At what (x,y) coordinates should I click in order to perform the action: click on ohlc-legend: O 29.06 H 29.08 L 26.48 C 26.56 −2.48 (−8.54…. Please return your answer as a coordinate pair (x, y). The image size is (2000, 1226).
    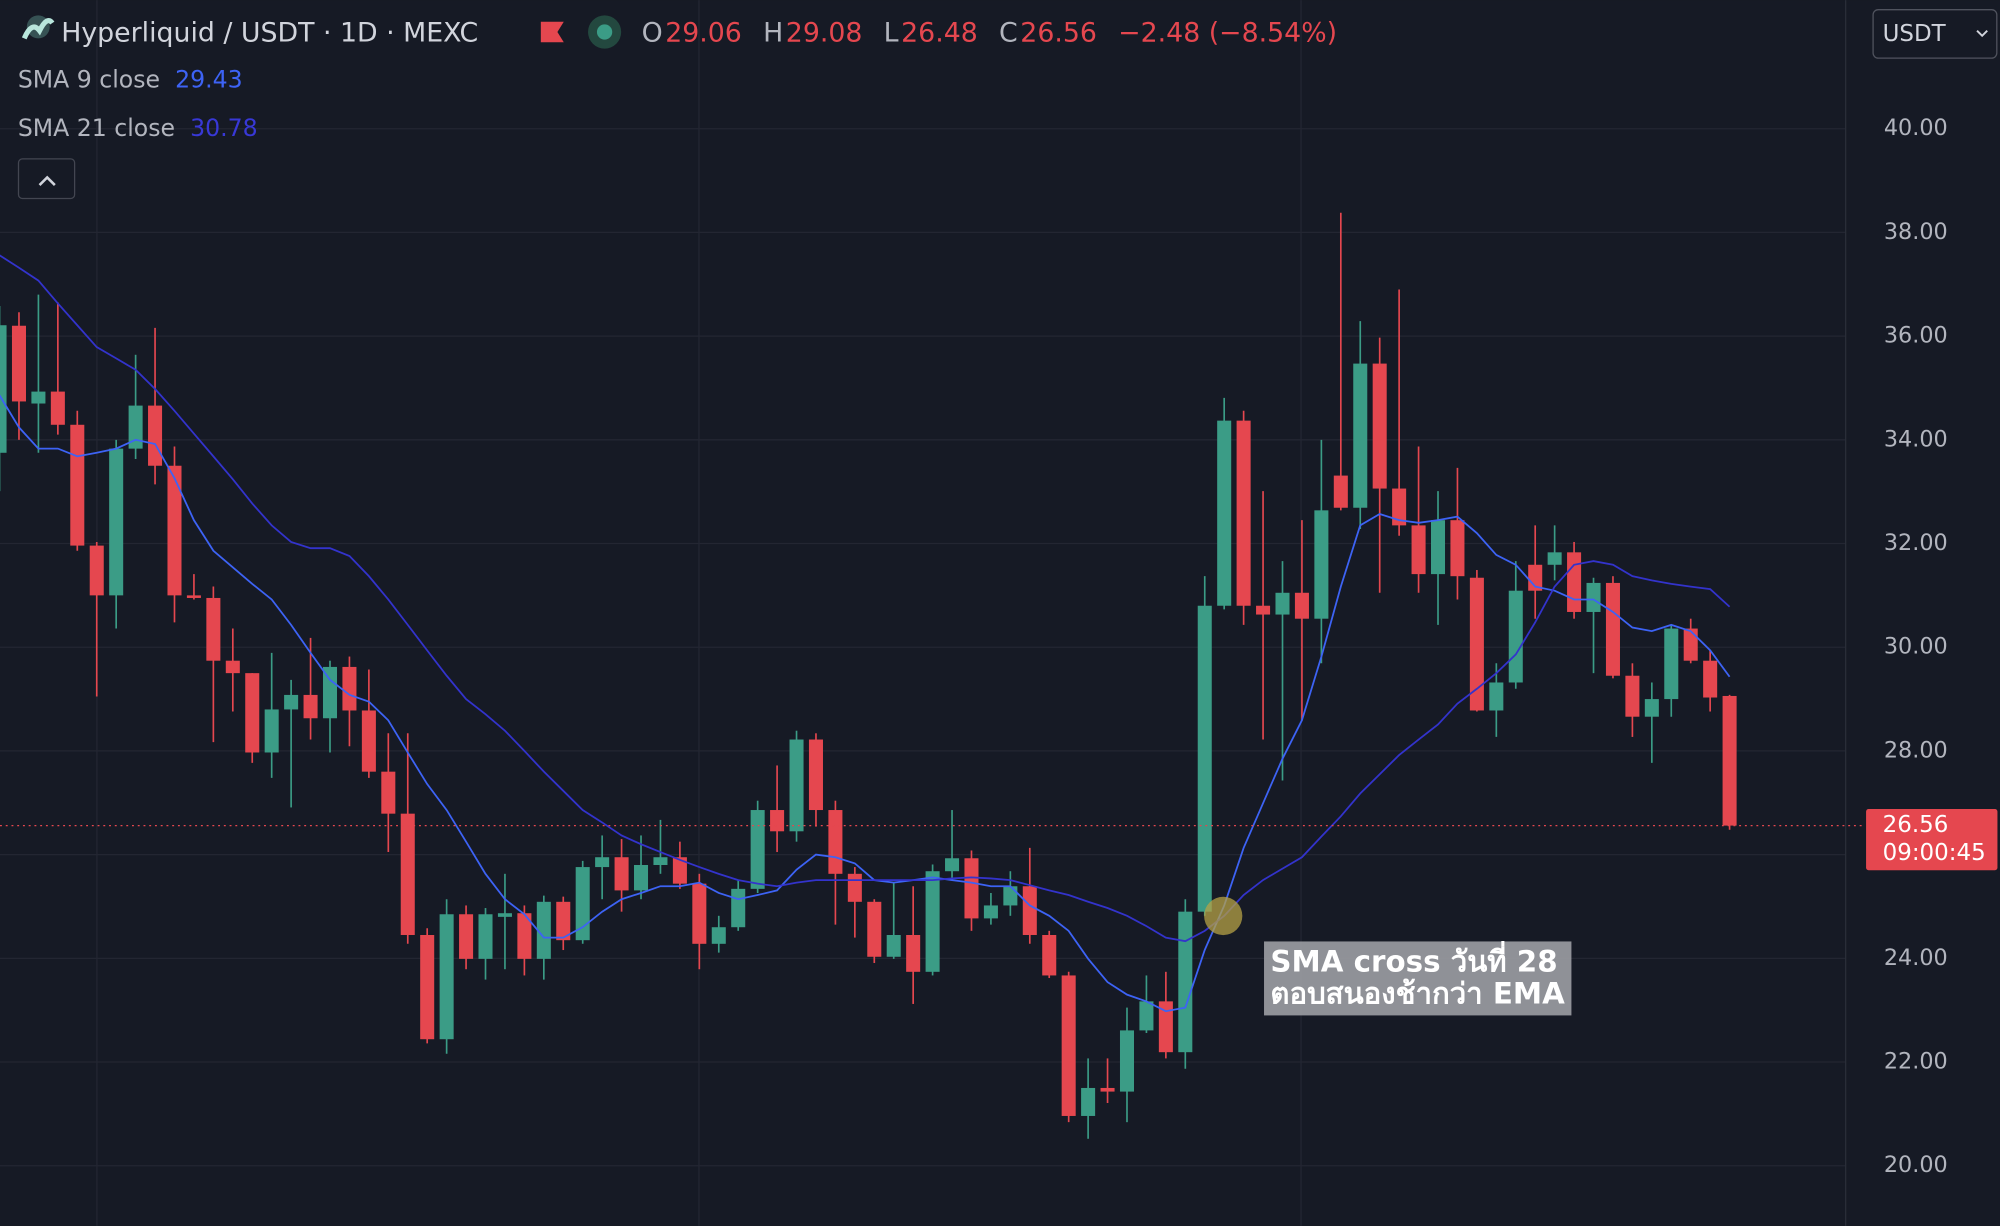
    Looking at the image, I should click on (990, 32).